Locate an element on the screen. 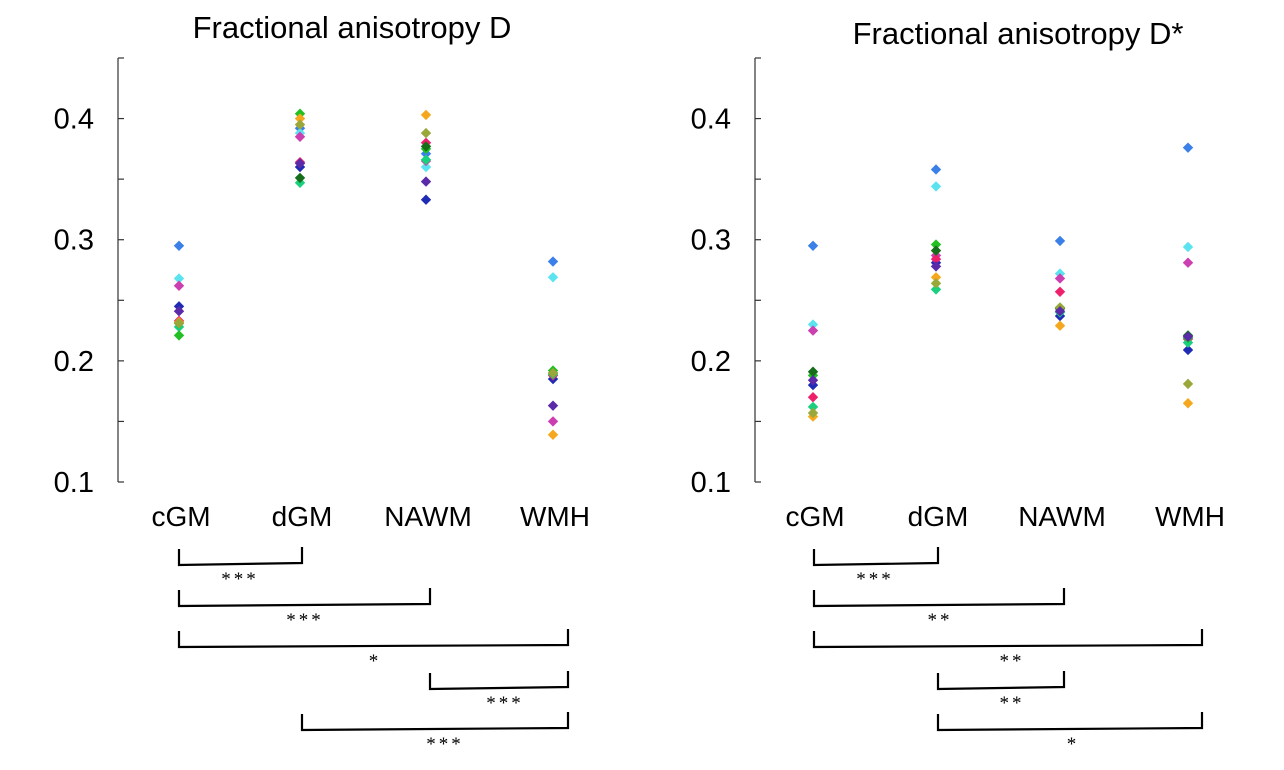 The image size is (1284, 770). chart-title: Fractional anisotropy D* is located at coordinates (1018, 33).